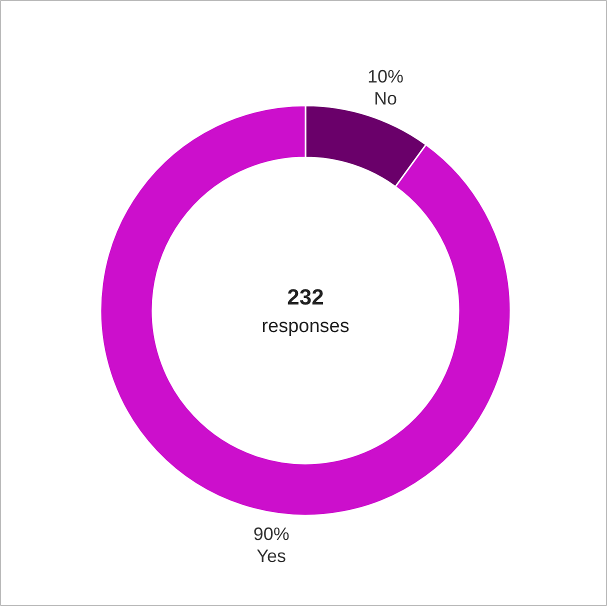  Describe the element at coordinates (305, 297) in the screenshot. I see `text: 232` at that location.